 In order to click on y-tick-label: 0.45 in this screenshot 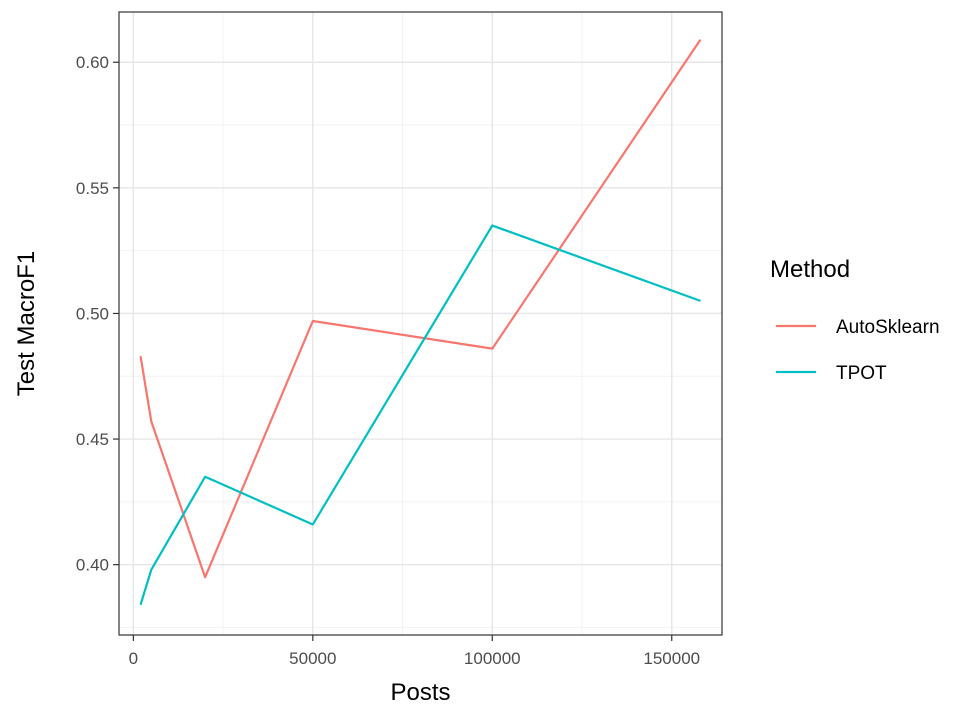, I will do `click(92, 439)`.